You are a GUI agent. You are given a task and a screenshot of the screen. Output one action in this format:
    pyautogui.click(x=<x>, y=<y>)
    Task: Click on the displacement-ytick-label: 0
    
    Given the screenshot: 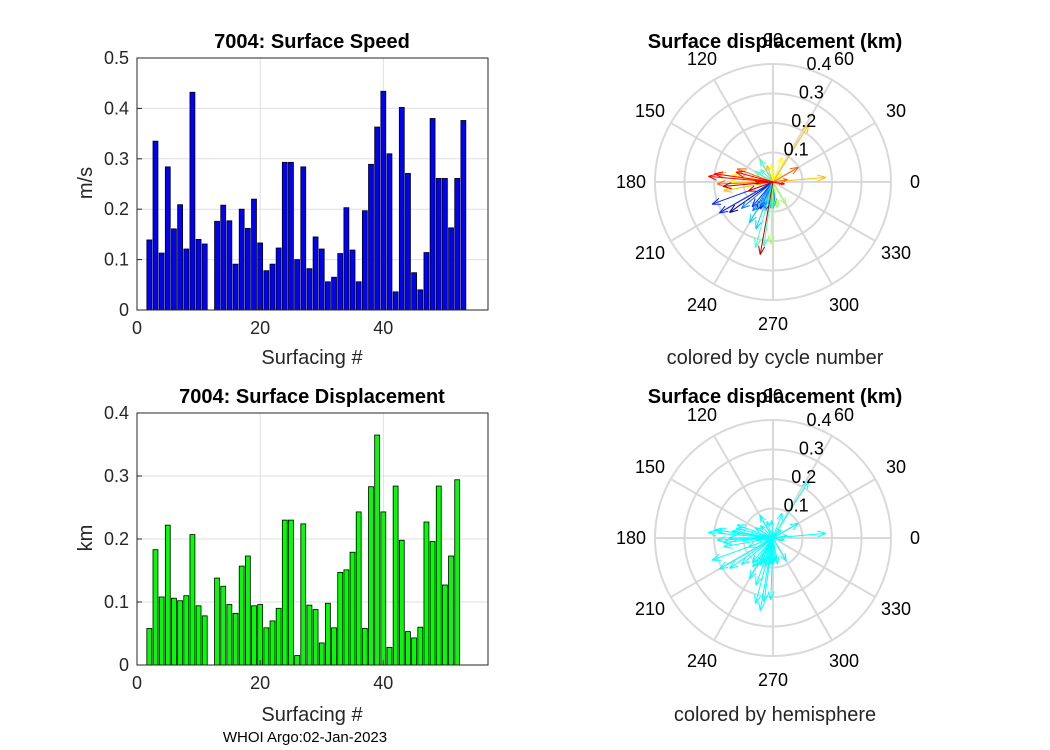 What is the action you would take?
    pyautogui.click(x=124, y=665)
    